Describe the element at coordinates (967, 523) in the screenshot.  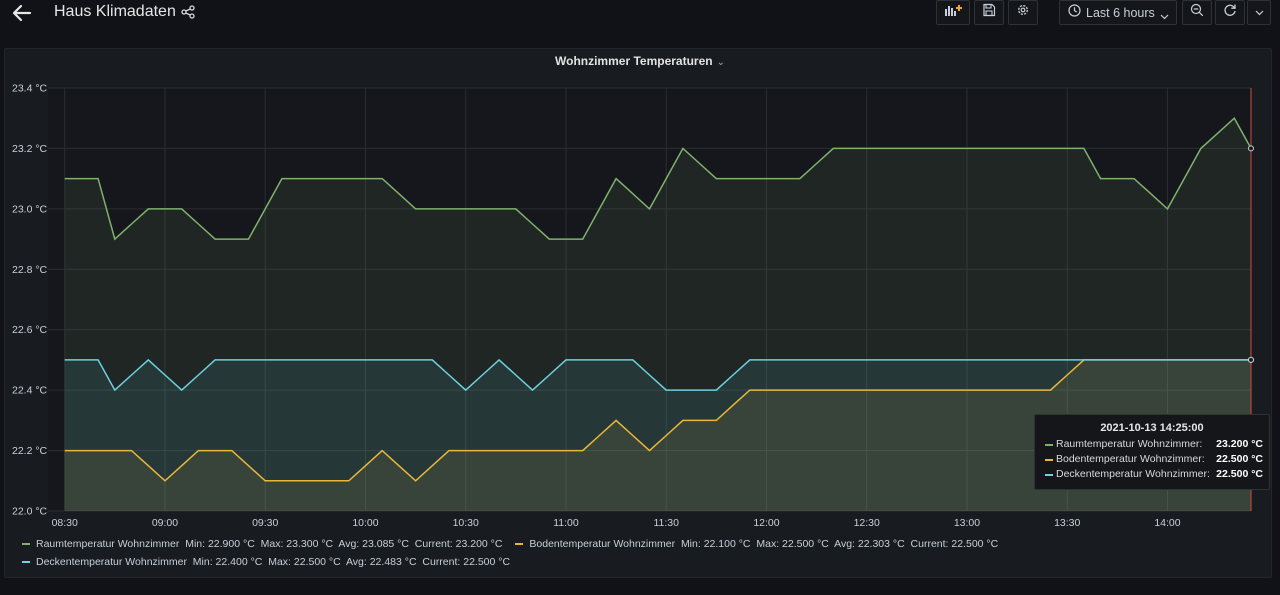
I see `x-tick-label: 13:00` at that location.